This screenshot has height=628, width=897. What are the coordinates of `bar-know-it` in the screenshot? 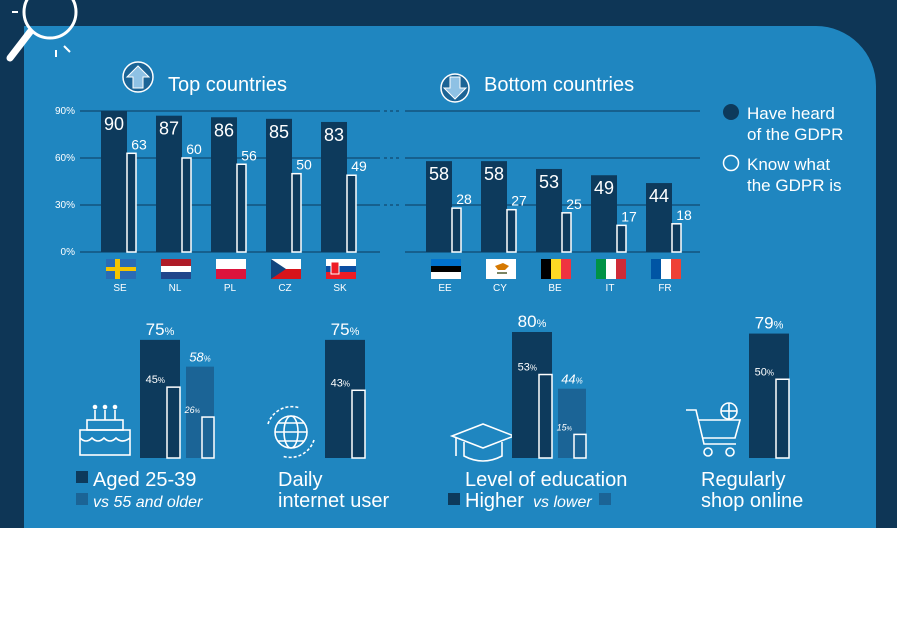 It's located at (621, 238).